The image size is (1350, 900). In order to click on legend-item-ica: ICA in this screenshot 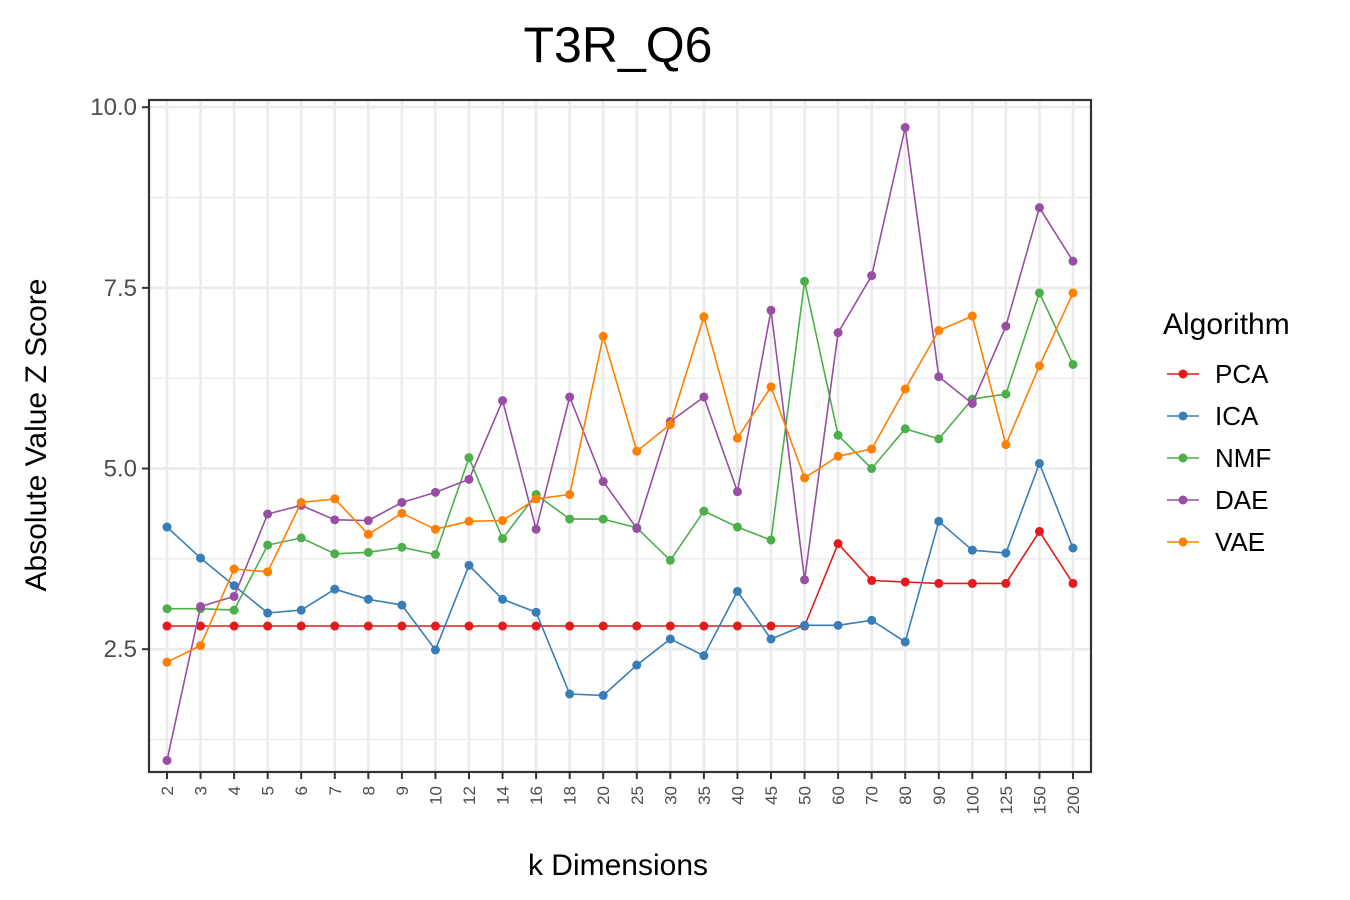, I will do `click(1213, 416)`.